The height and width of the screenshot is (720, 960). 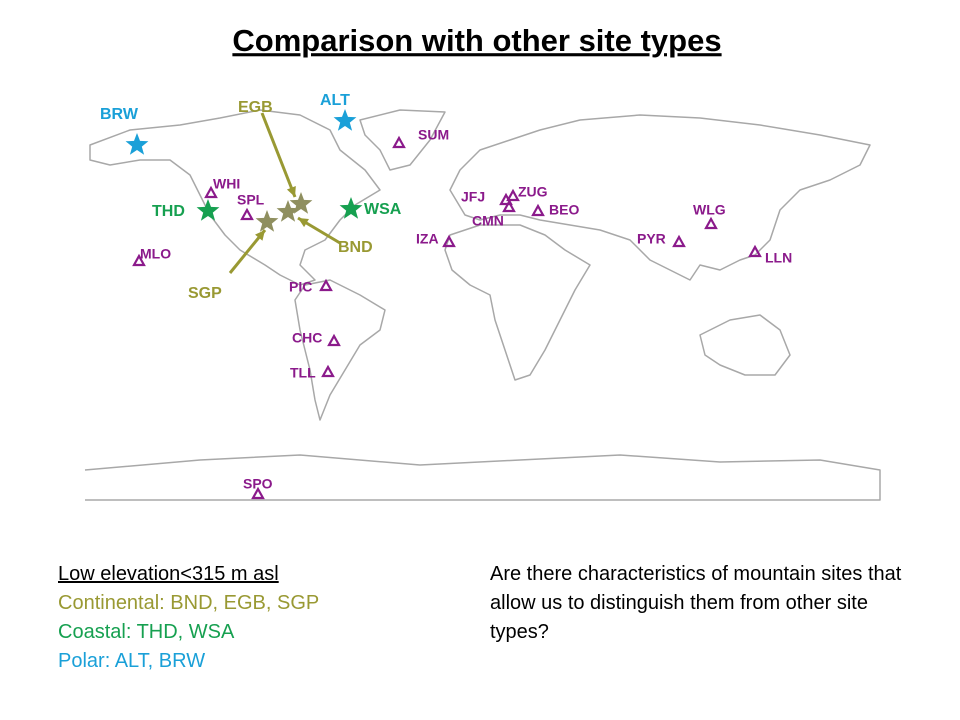 I want to click on mountain-site-label: CHC, so click(x=307, y=338).